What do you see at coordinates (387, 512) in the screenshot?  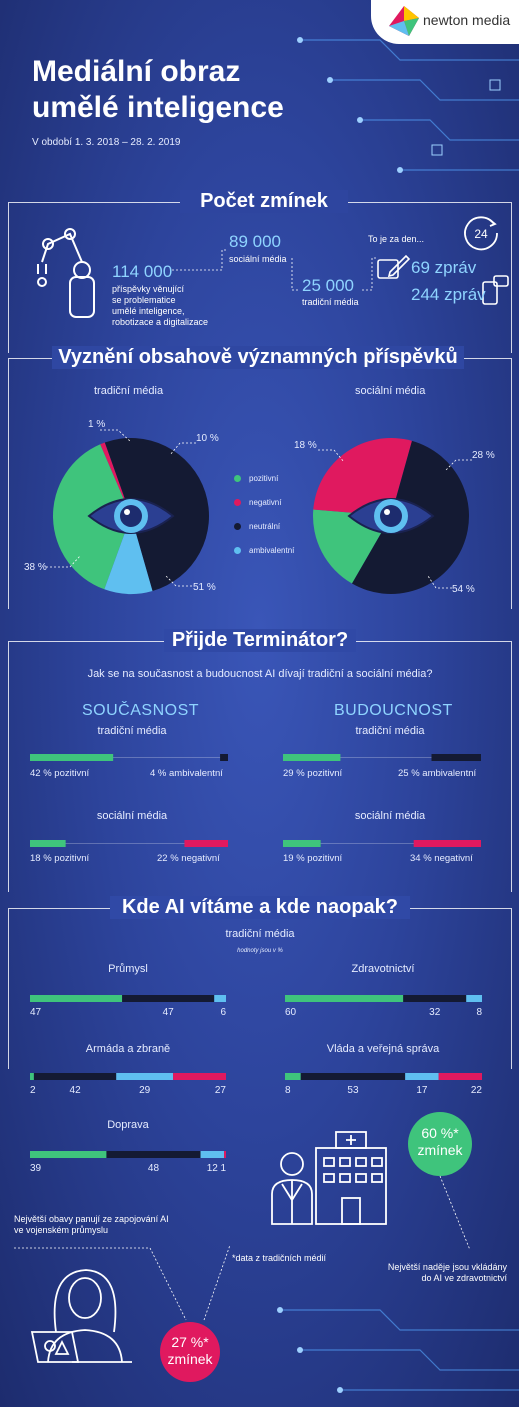 I see `pie-social-highlight` at bounding box center [387, 512].